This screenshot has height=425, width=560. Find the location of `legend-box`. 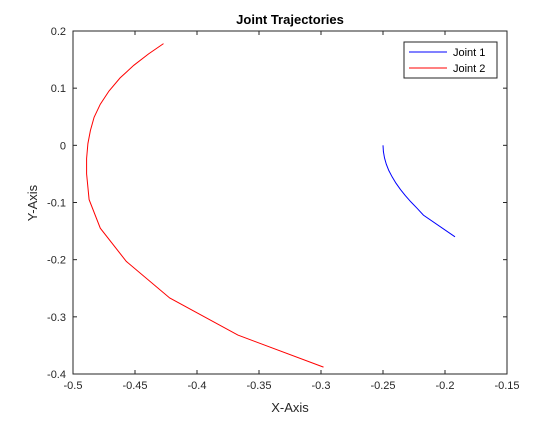

legend-box is located at coordinates (450, 60).